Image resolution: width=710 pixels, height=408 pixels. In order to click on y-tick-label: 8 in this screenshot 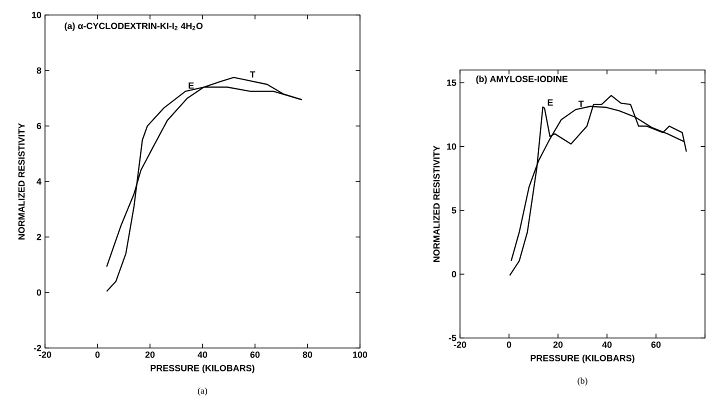, I will do `click(39, 70)`.